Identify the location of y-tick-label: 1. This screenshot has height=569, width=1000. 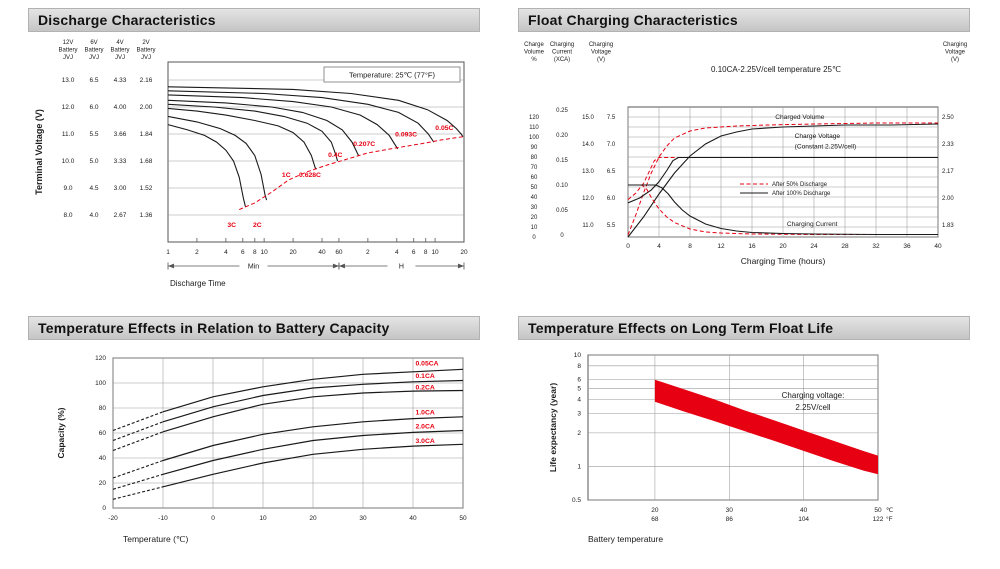
(579, 466).